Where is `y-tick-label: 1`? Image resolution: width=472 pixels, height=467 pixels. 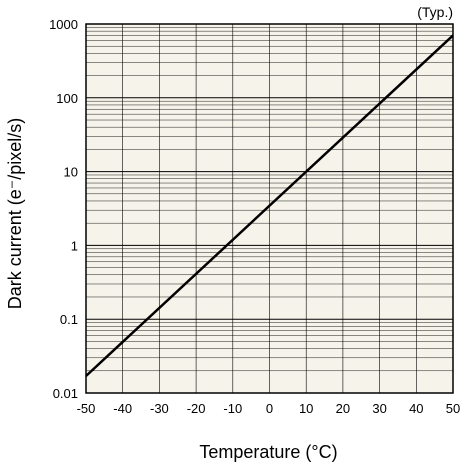 y-tick-label: 1 is located at coordinates (74, 245).